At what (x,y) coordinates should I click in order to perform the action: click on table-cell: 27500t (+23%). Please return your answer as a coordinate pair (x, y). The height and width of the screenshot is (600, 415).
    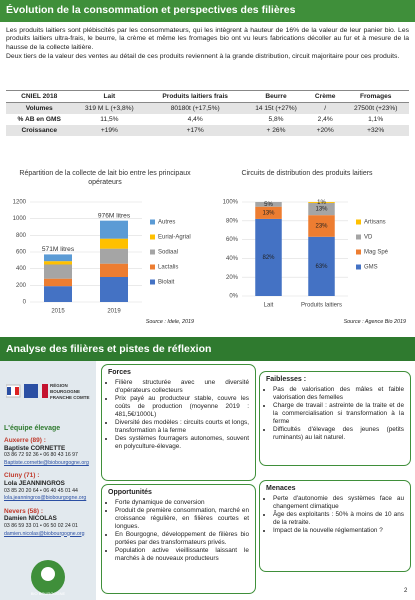
    Looking at the image, I should click on (375, 108).